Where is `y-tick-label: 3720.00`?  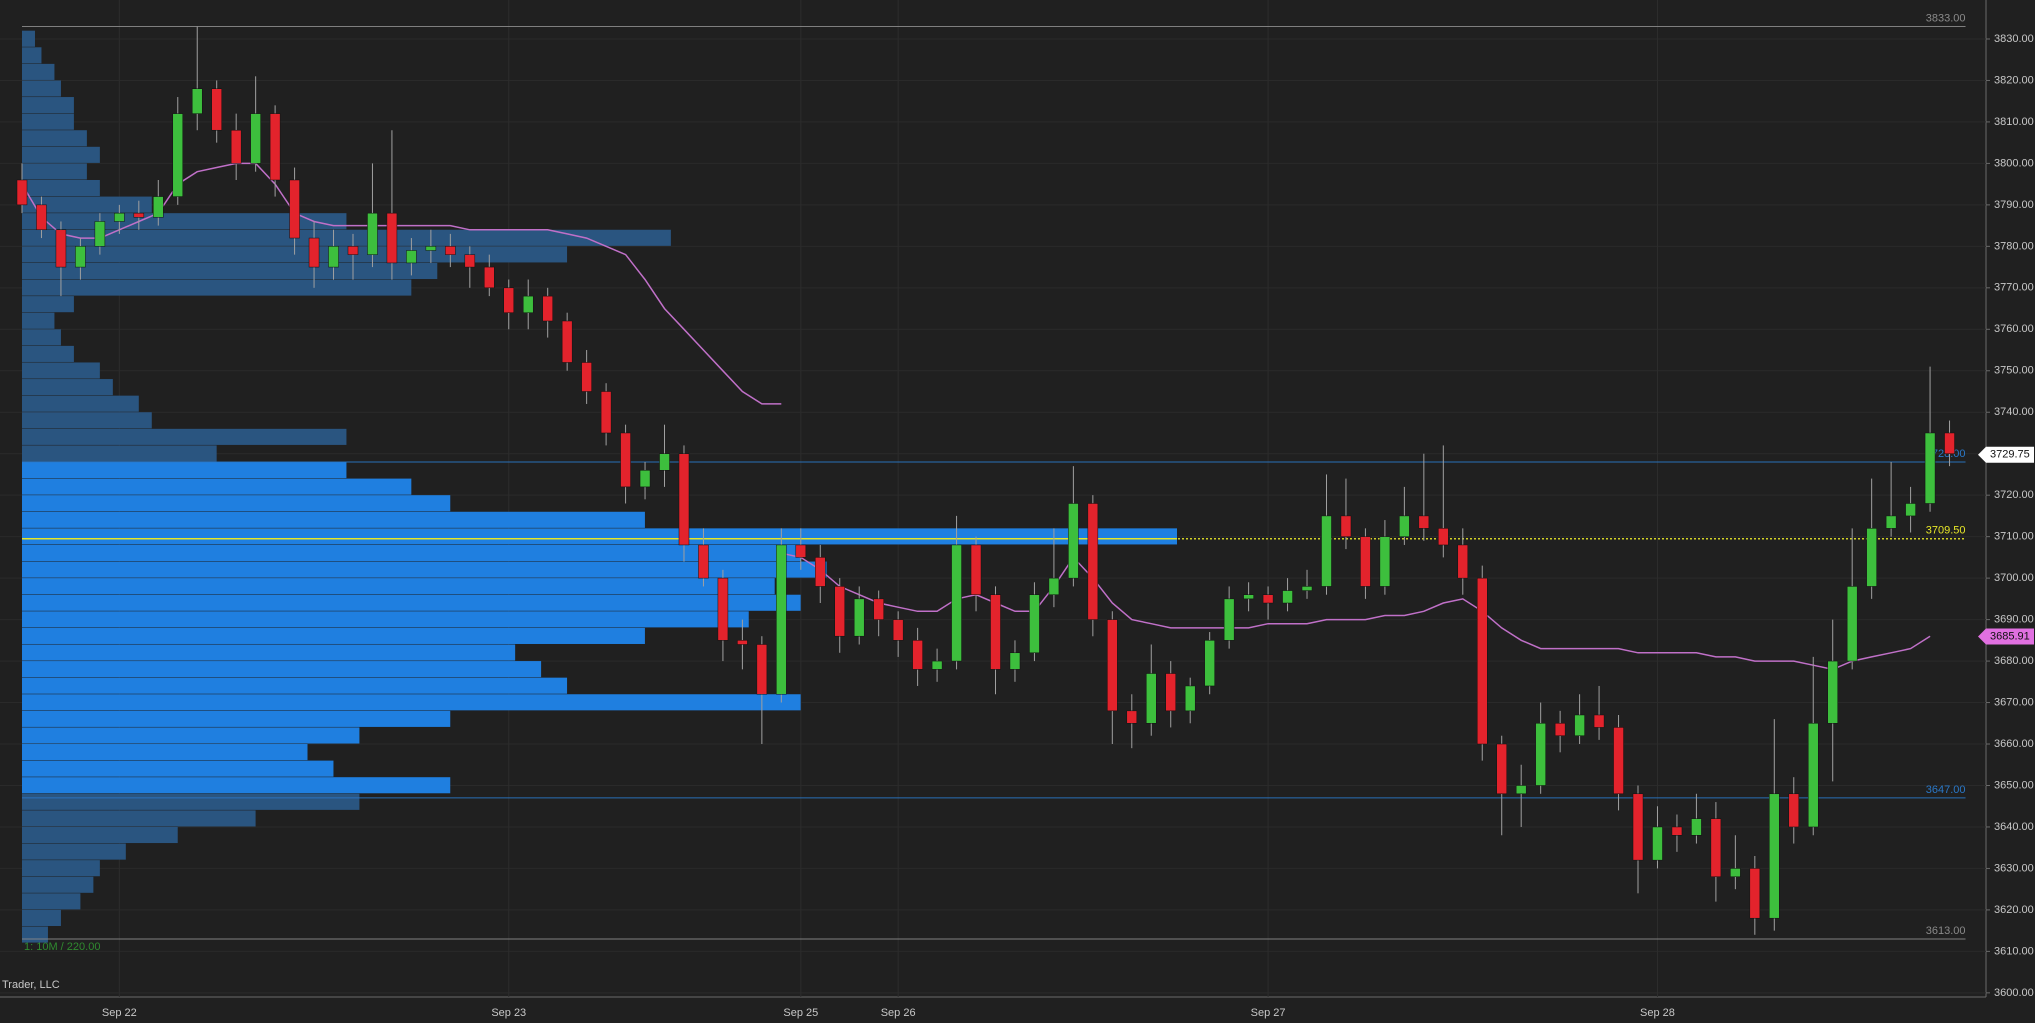 y-tick-label: 3720.00 is located at coordinates (2014, 495).